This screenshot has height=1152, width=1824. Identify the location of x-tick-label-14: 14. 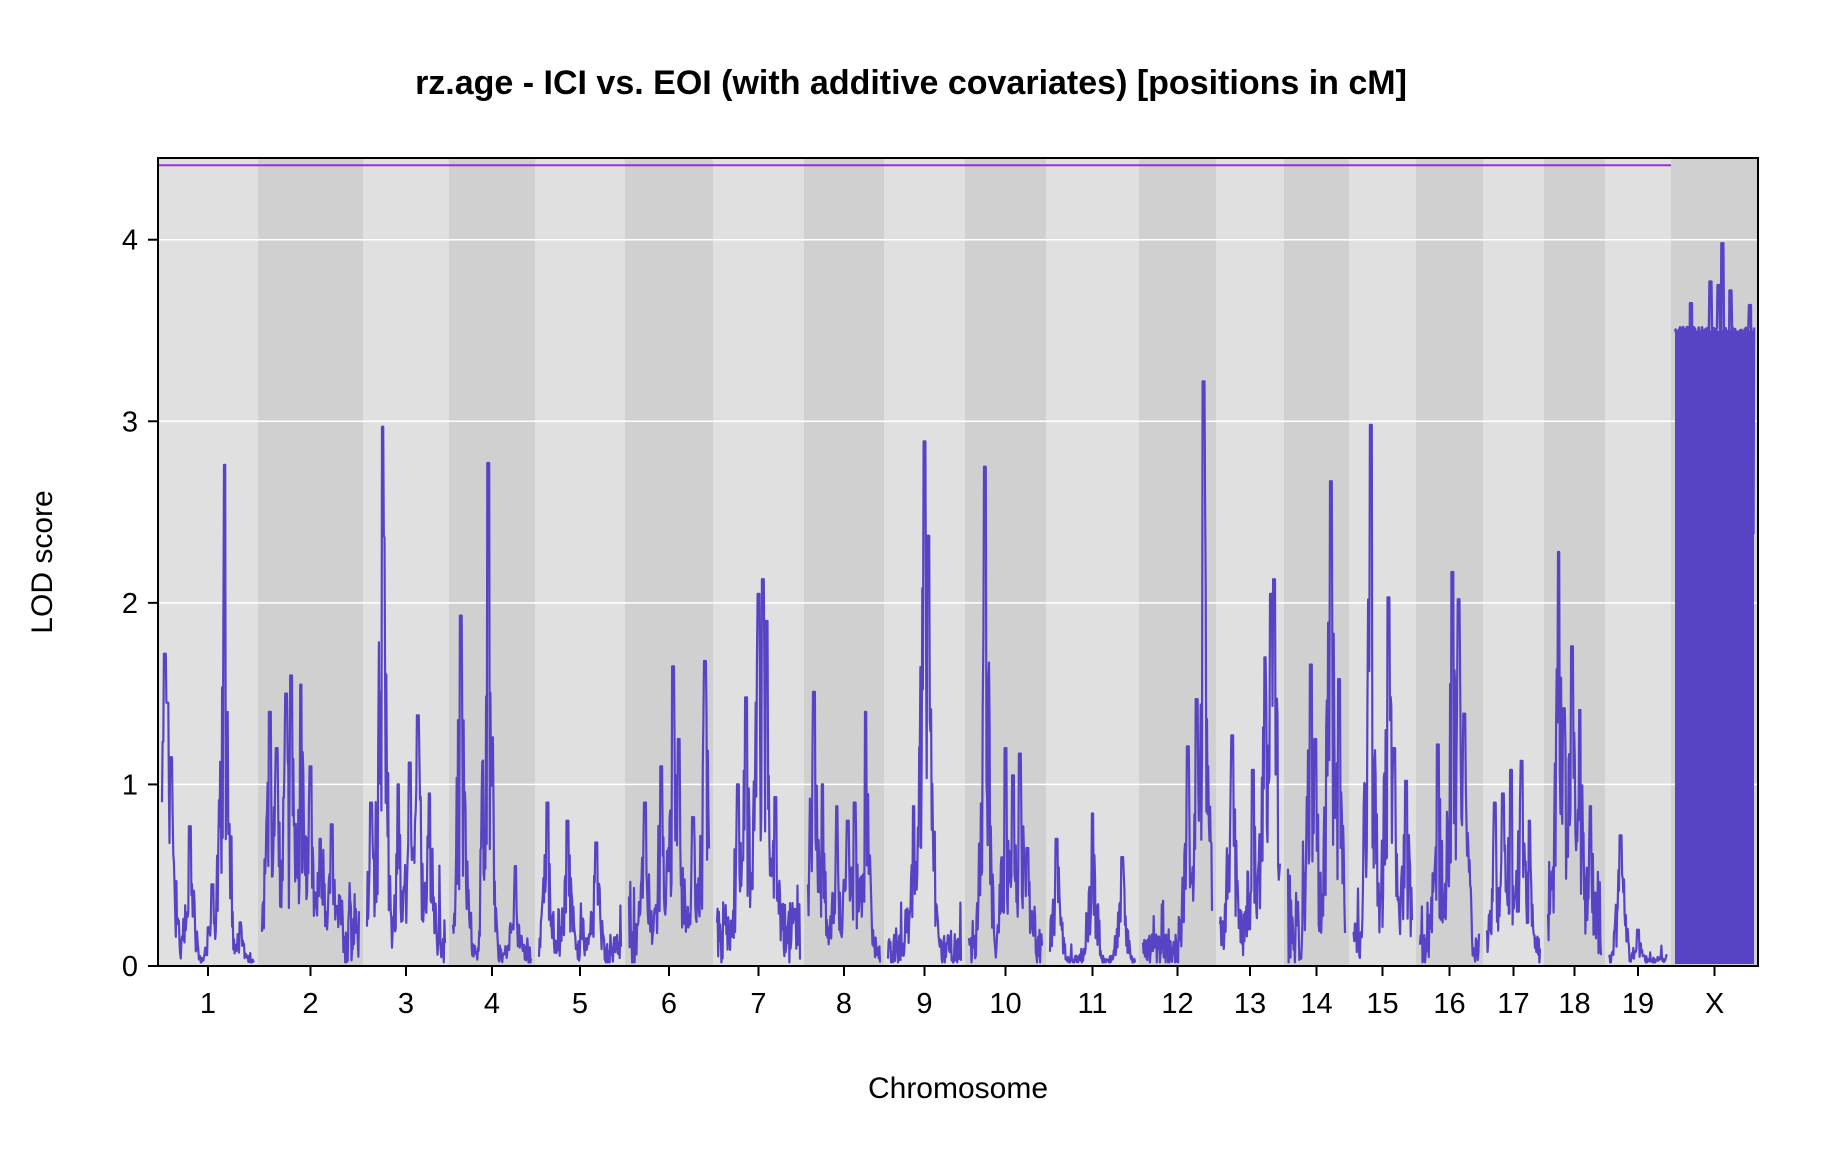
(1316, 1004).